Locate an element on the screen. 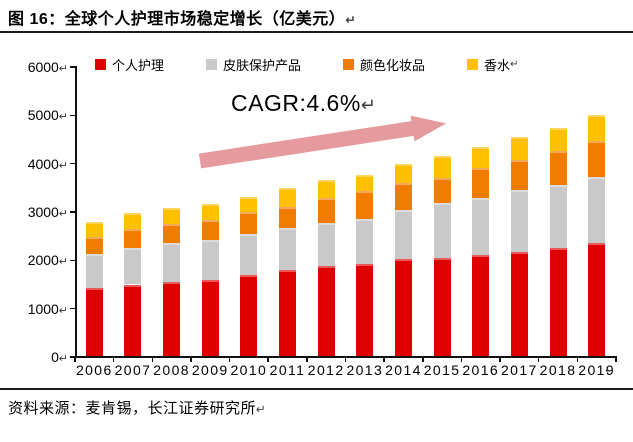  growth-arrow-shape is located at coordinates (322, 142).